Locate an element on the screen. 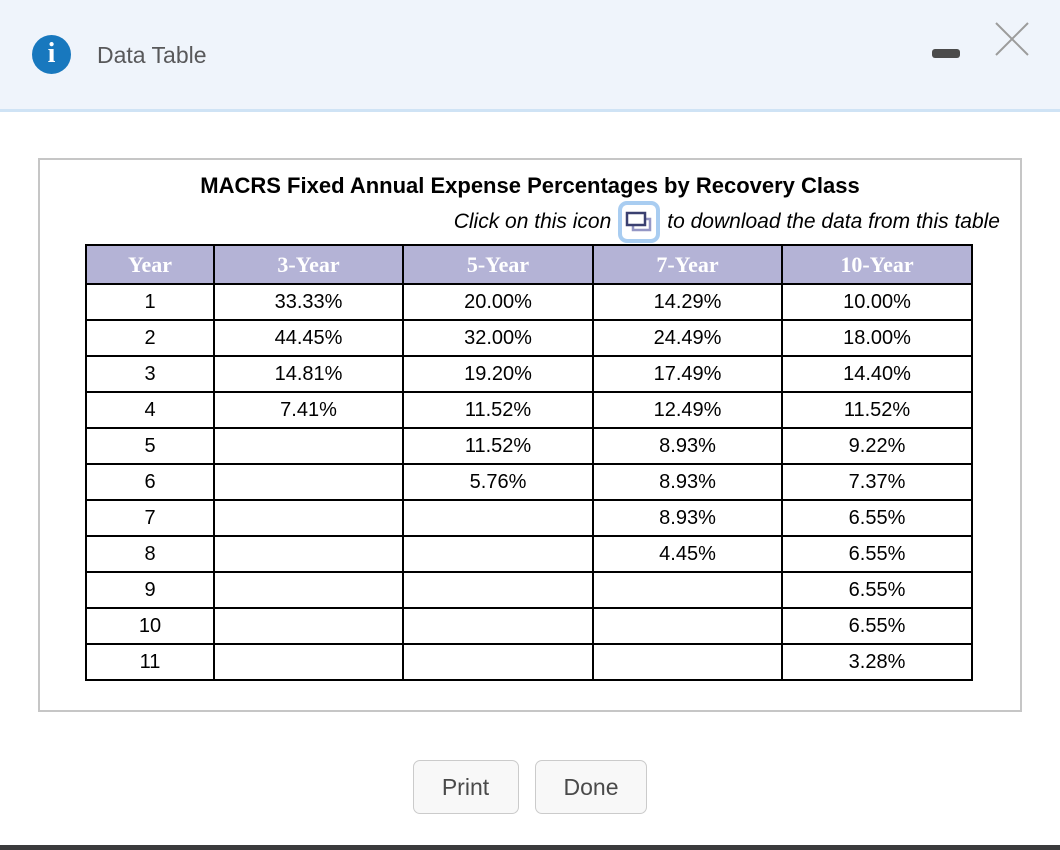 The width and height of the screenshot is (1060, 850). table-cell: 6 is located at coordinates (150, 482).